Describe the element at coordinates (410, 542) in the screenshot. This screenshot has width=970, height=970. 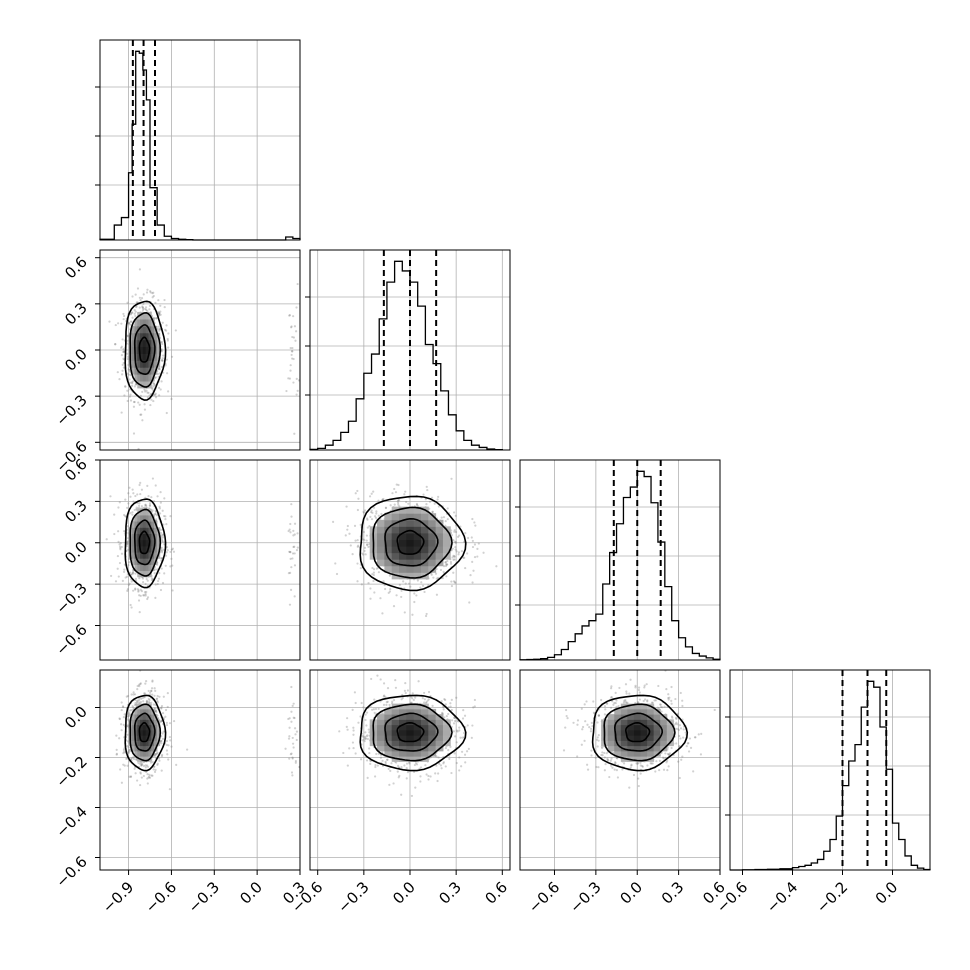
I see `contour-level` at that location.